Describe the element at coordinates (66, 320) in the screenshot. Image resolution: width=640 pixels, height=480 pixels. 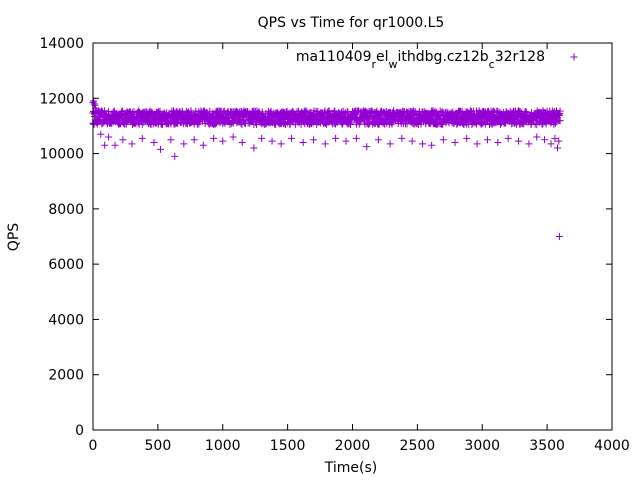
I see `y-tick-label: 4000` at that location.